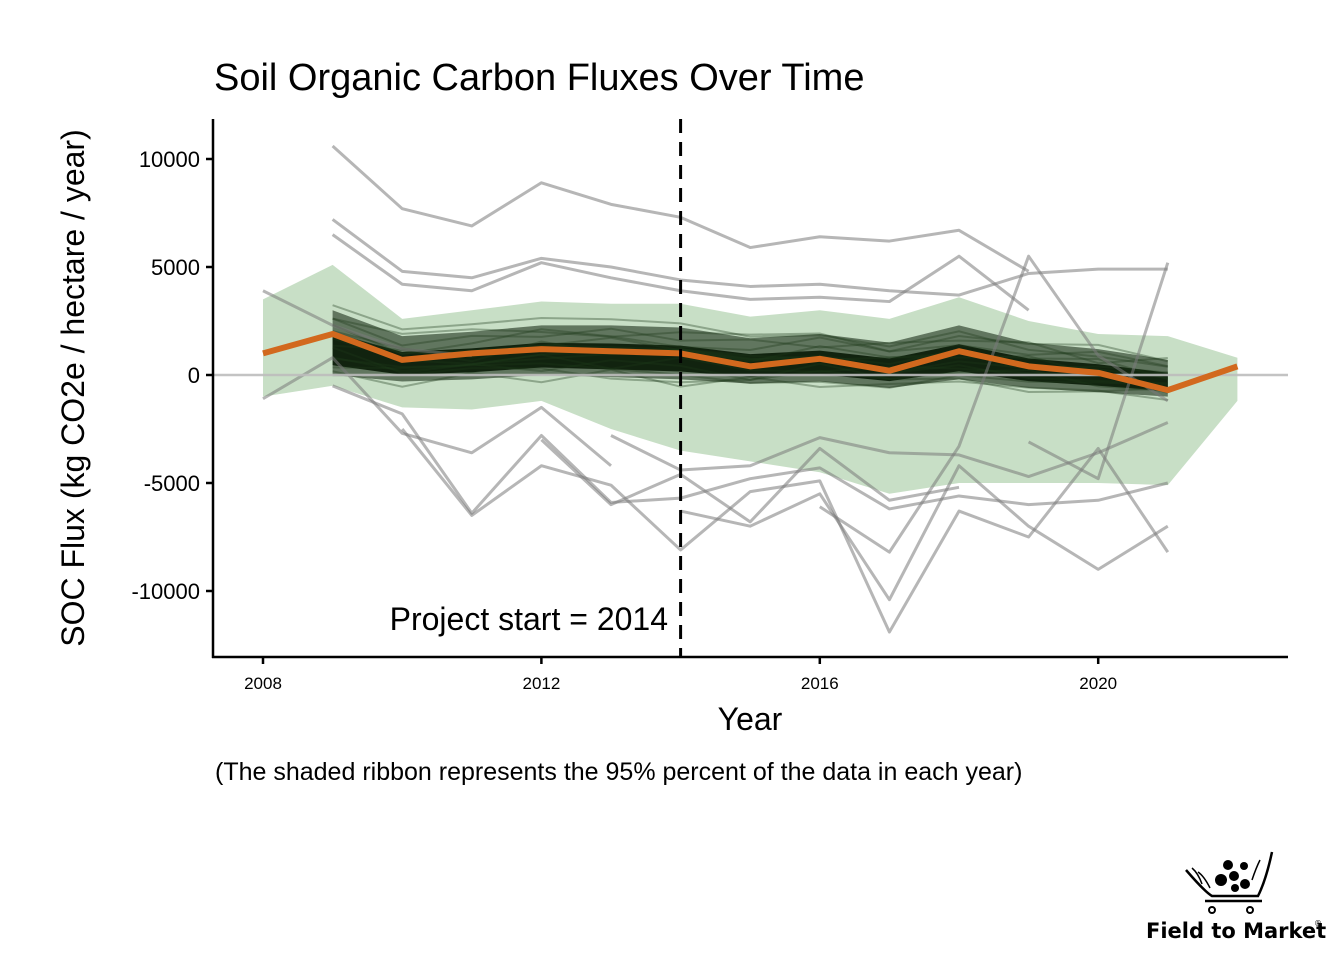 The width and height of the screenshot is (1344, 960). I want to click on median-layer, so click(750, 362).